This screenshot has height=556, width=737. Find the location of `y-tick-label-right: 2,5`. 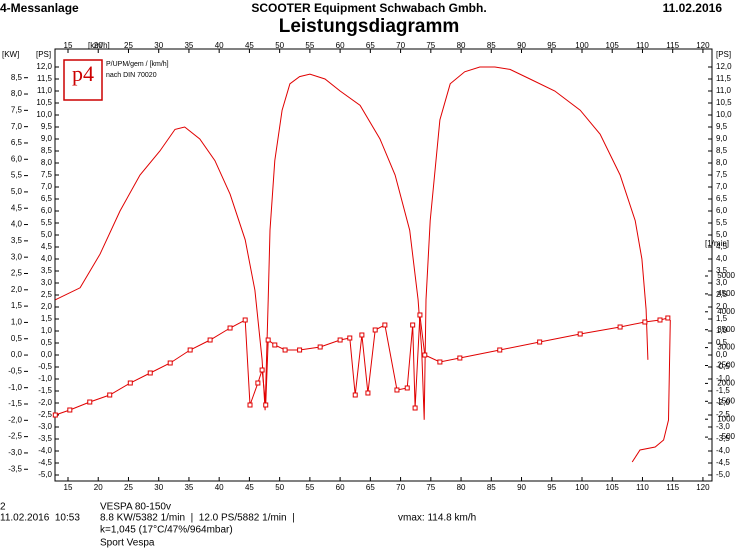

y-tick-label-right: 2,5 is located at coordinates (722, 294).